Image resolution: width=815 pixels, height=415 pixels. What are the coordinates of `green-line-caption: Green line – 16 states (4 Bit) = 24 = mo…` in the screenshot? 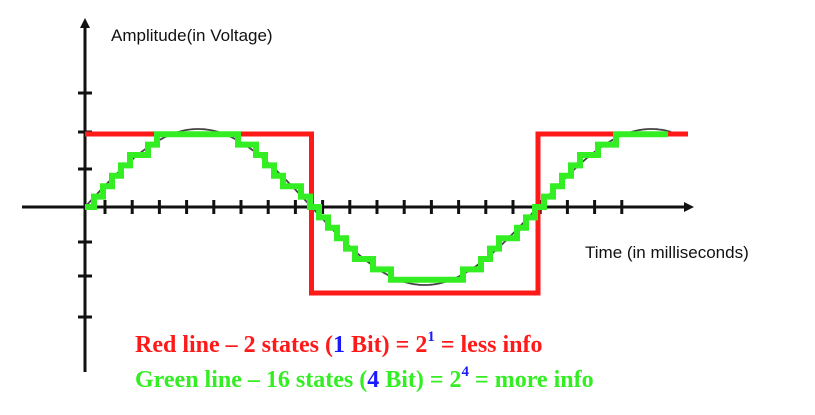 It's located at (364, 379).